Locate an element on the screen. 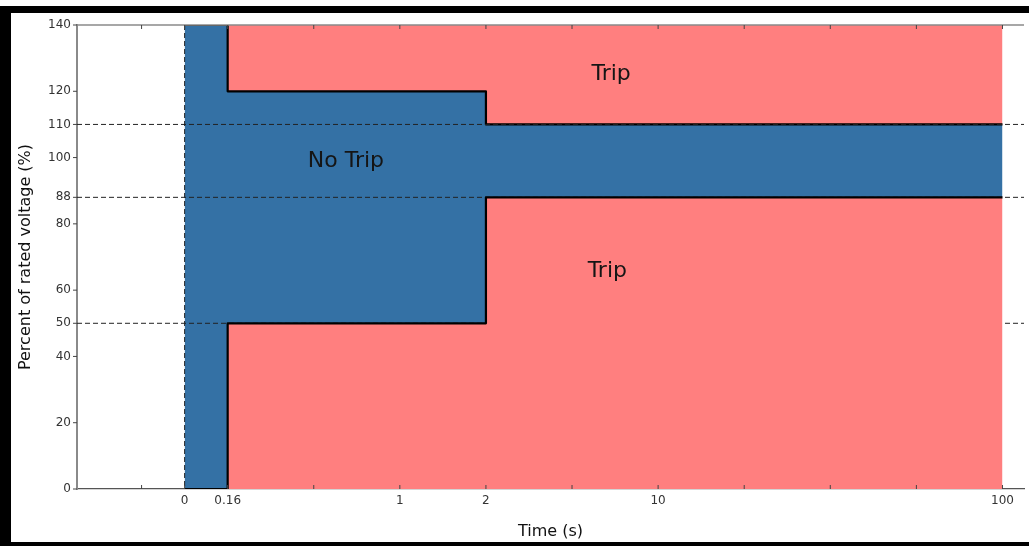 The width and height of the screenshot is (1029, 546). y-axis-title: Percent of rated voltage (%) is located at coordinates (24, 257).